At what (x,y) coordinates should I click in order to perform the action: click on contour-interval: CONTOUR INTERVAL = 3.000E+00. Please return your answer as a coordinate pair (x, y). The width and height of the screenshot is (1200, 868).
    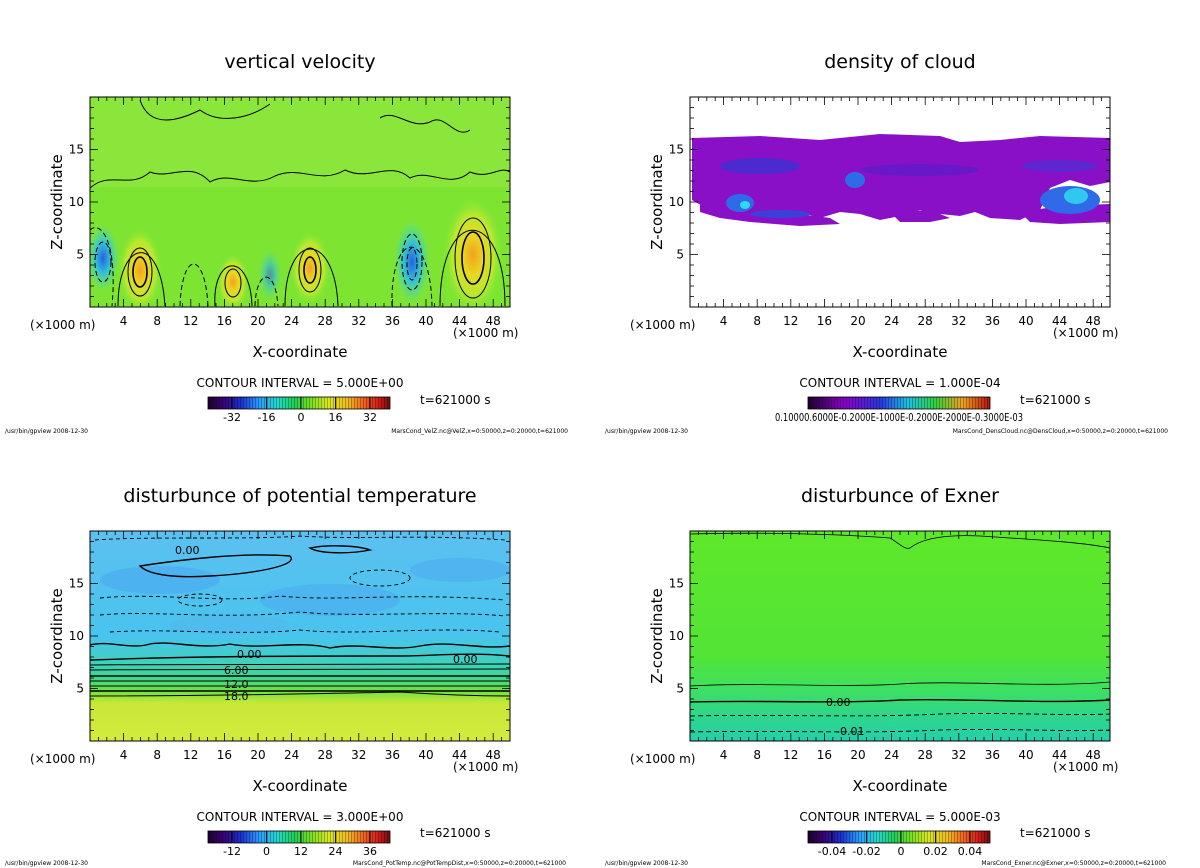
    Looking at the image, I should click on (300, 817).